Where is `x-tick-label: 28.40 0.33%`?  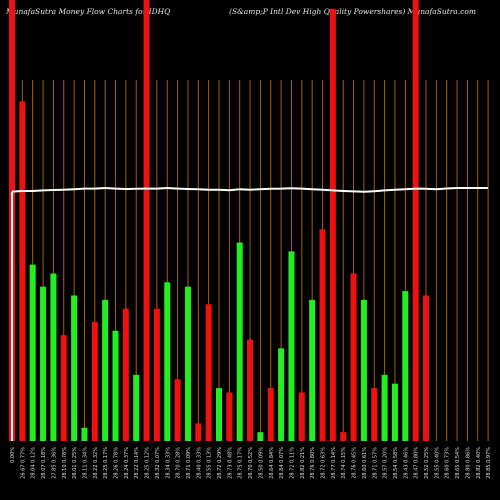 x-tick-label: 28.40 0.33% is located at coordinates (199, 463).